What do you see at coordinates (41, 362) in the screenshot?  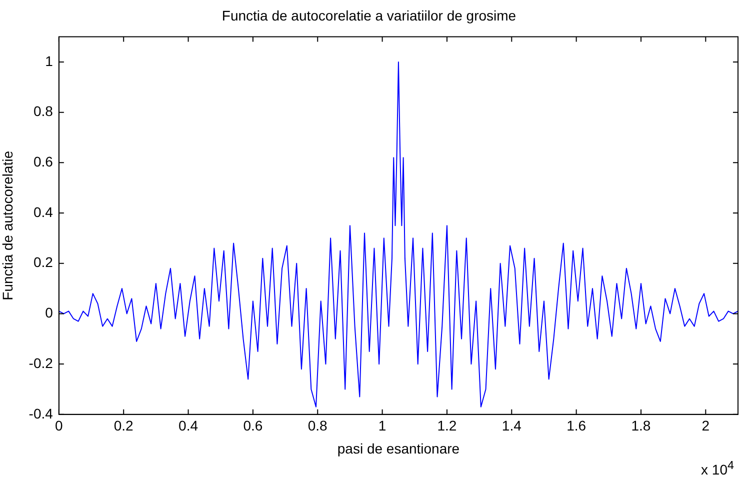 I see `y-tick-label: -0.2` at bounding box center [41, 362].